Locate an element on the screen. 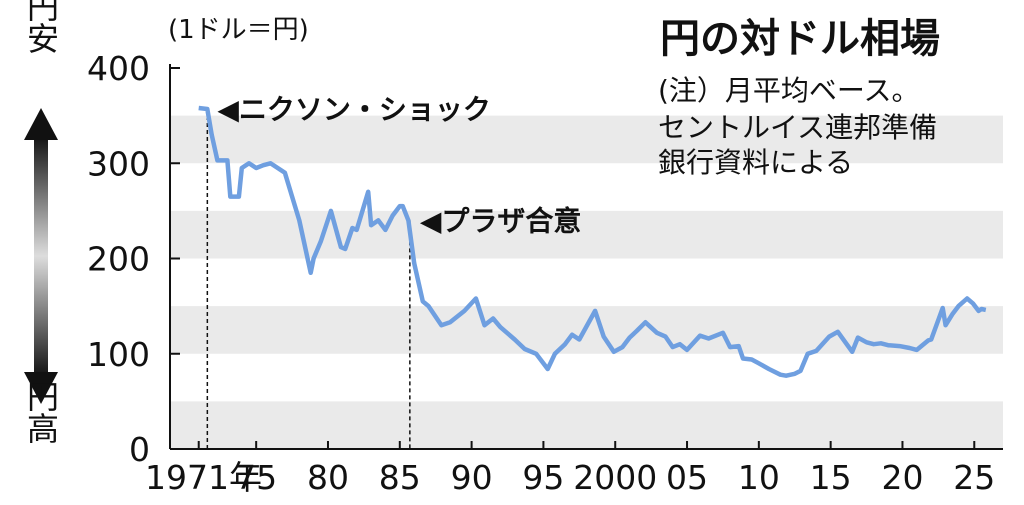 This screenshot has width=1024, height=505. x-tick-label: 15 is located at coordinates (831, 477).